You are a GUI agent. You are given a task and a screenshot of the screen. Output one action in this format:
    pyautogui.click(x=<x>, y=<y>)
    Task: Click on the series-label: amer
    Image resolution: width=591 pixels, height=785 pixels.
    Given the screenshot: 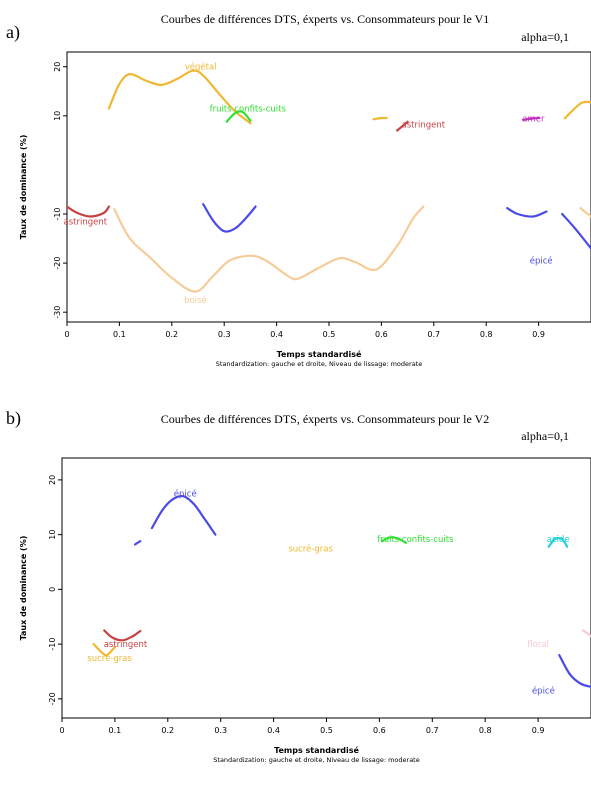 What is the action you would take?
    pyautogui.click(x=533, y=119)
    